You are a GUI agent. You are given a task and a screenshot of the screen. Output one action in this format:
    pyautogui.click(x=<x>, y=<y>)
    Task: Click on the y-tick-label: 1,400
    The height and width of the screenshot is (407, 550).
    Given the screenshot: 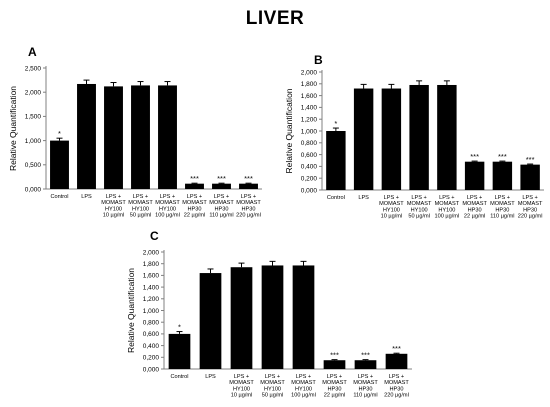 What is the action you would take?
    pyautogui.click(x=309, y=108)
    